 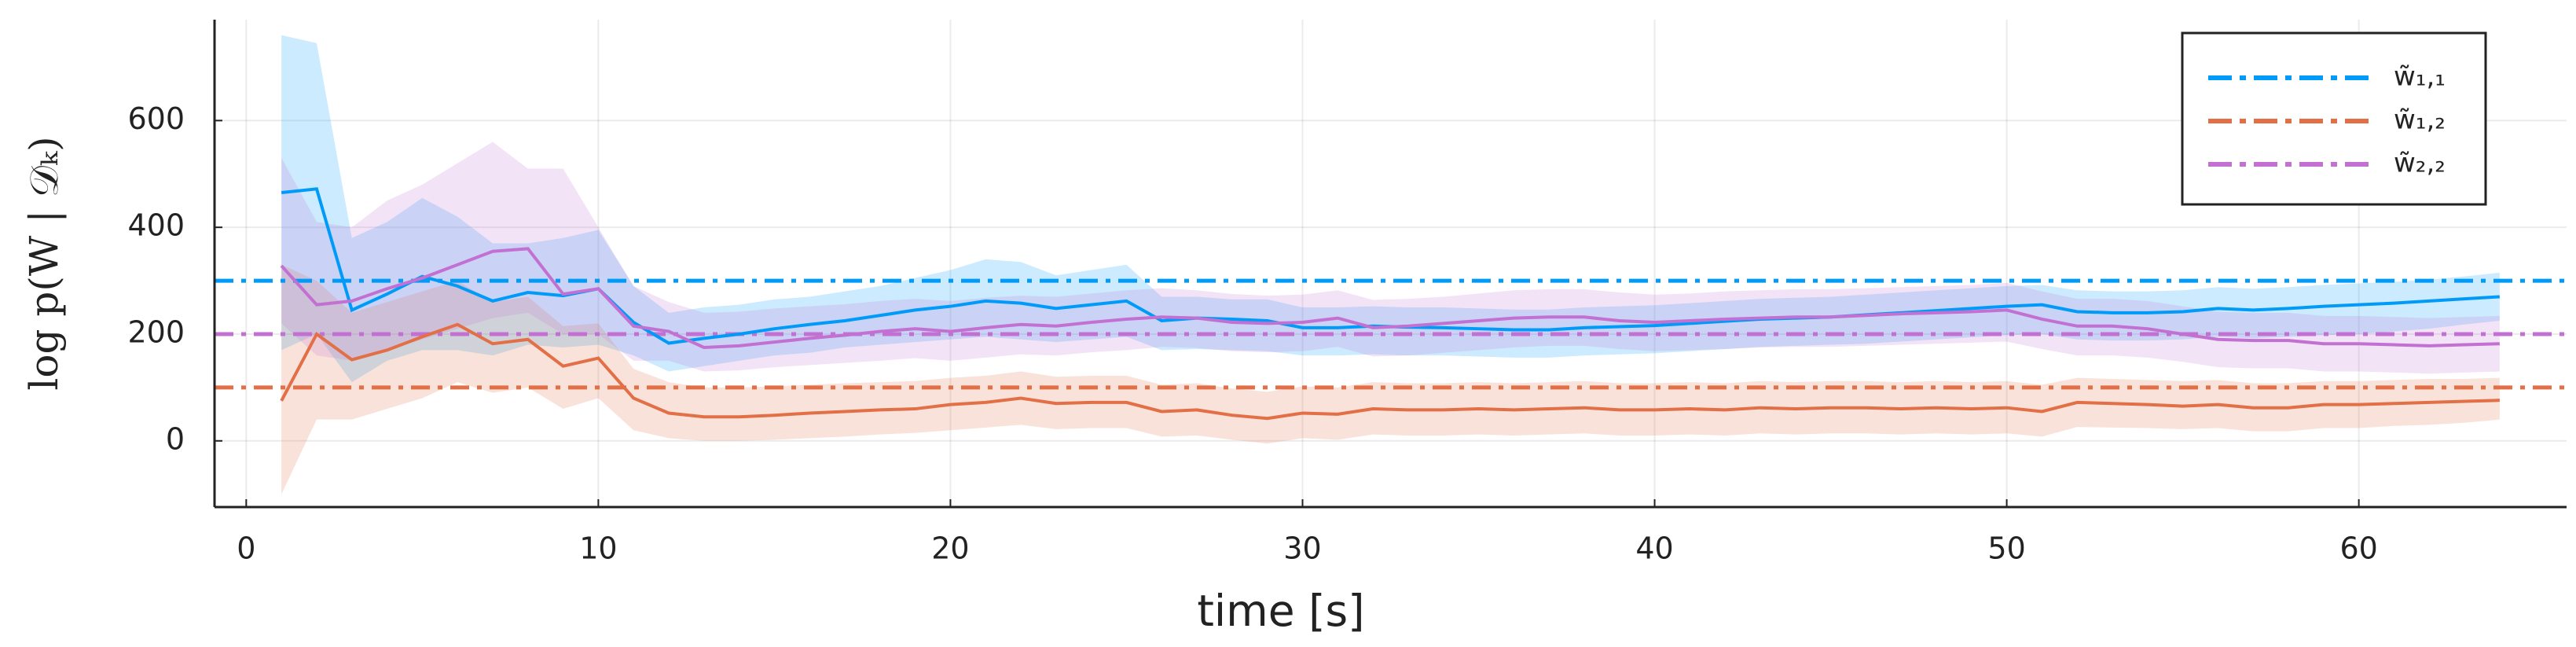 I want to click on legend-label: w̃₁,₂, so click(x=2420, y=120).